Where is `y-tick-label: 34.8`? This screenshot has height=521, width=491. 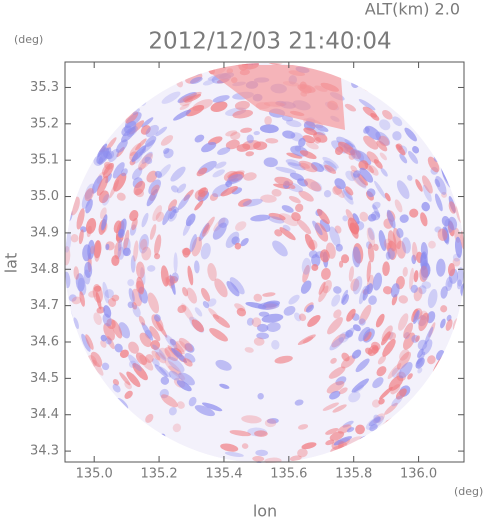
y-tick-label: 34.8 is located at coordinates (44, 269).